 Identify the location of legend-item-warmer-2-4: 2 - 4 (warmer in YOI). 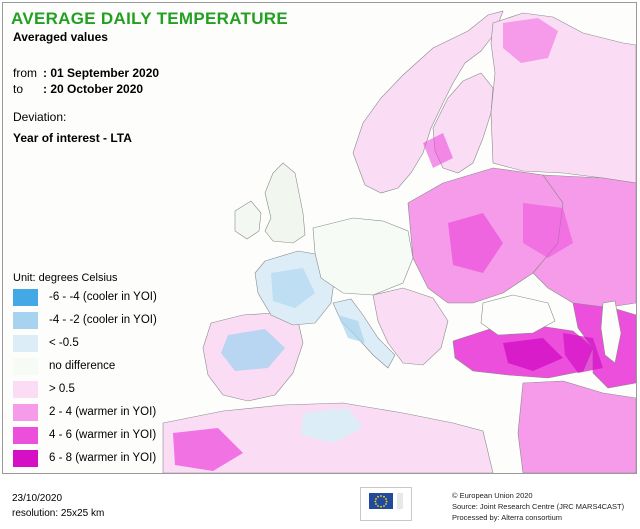
(100, 413).